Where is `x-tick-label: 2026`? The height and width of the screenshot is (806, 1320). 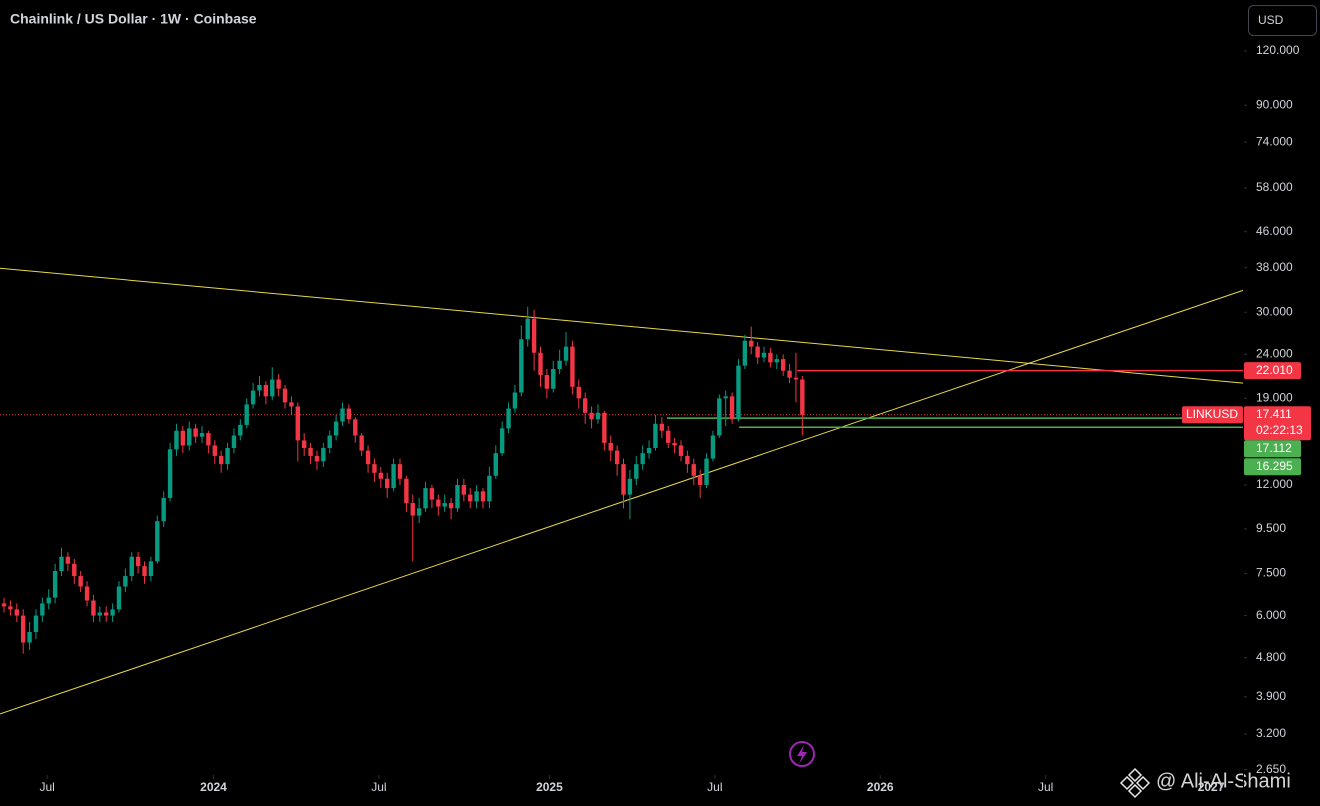
x-tick-label: 2026 is located at coordinates (880, 787).